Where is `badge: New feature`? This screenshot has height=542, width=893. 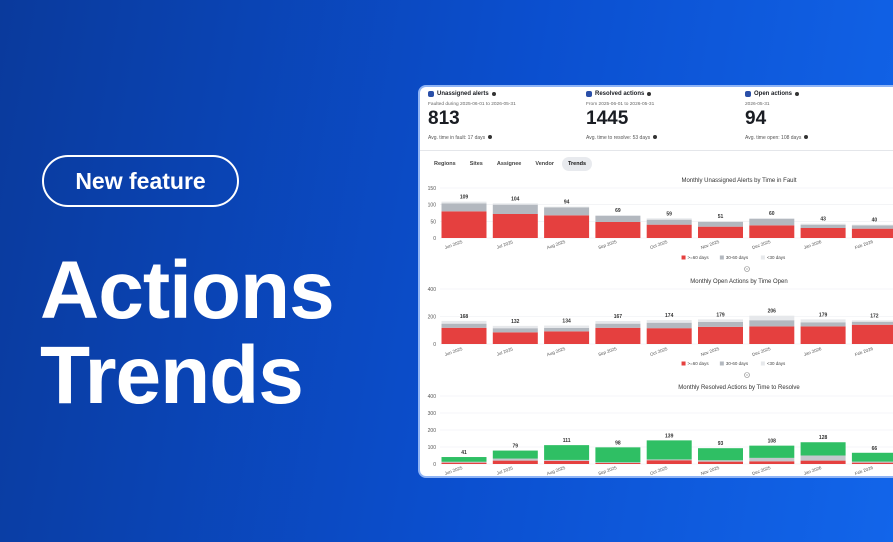
badge: New feature is located at coordinates (140, 181).